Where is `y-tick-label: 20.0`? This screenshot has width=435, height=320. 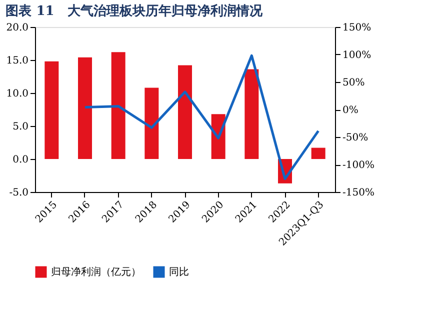 y-tick-label: 20.0 is located at coordinates (17, 28).